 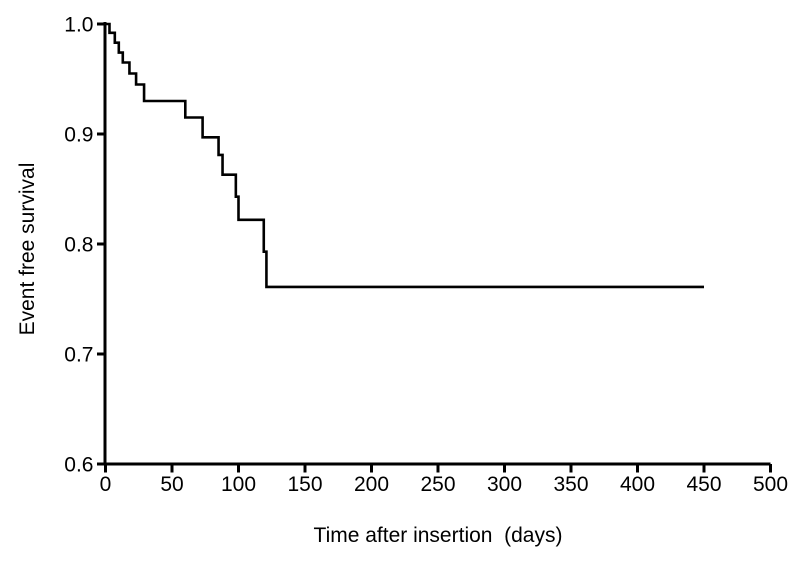 I want to click on x-tick-label: 200, so click(x=371, y=484).